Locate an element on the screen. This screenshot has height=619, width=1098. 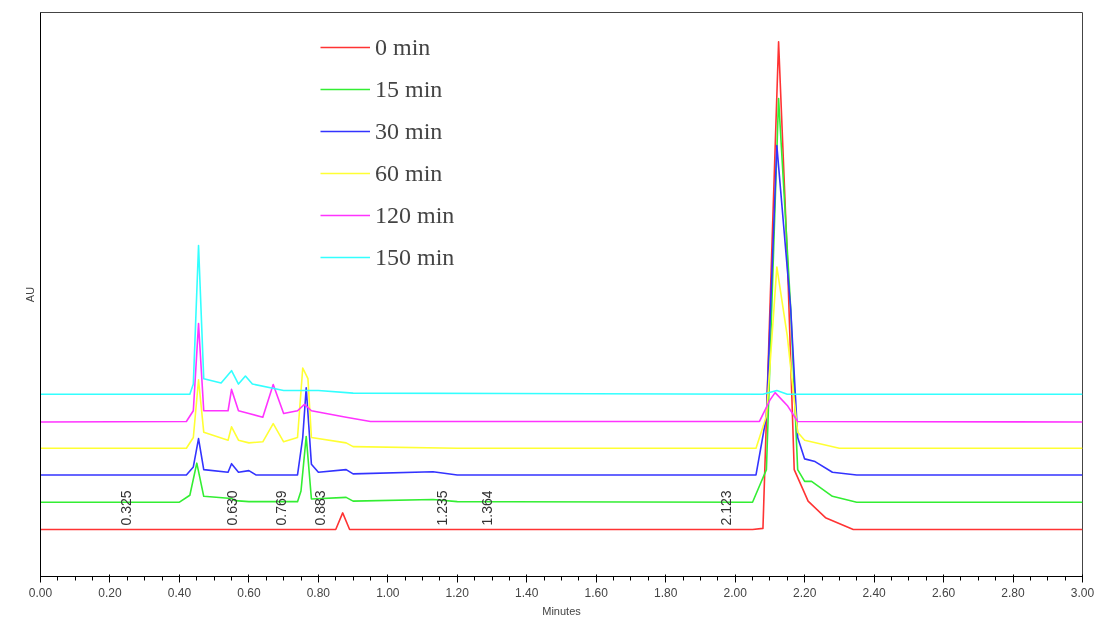
annotation: 1.235 is located at coordinates (442, 508).